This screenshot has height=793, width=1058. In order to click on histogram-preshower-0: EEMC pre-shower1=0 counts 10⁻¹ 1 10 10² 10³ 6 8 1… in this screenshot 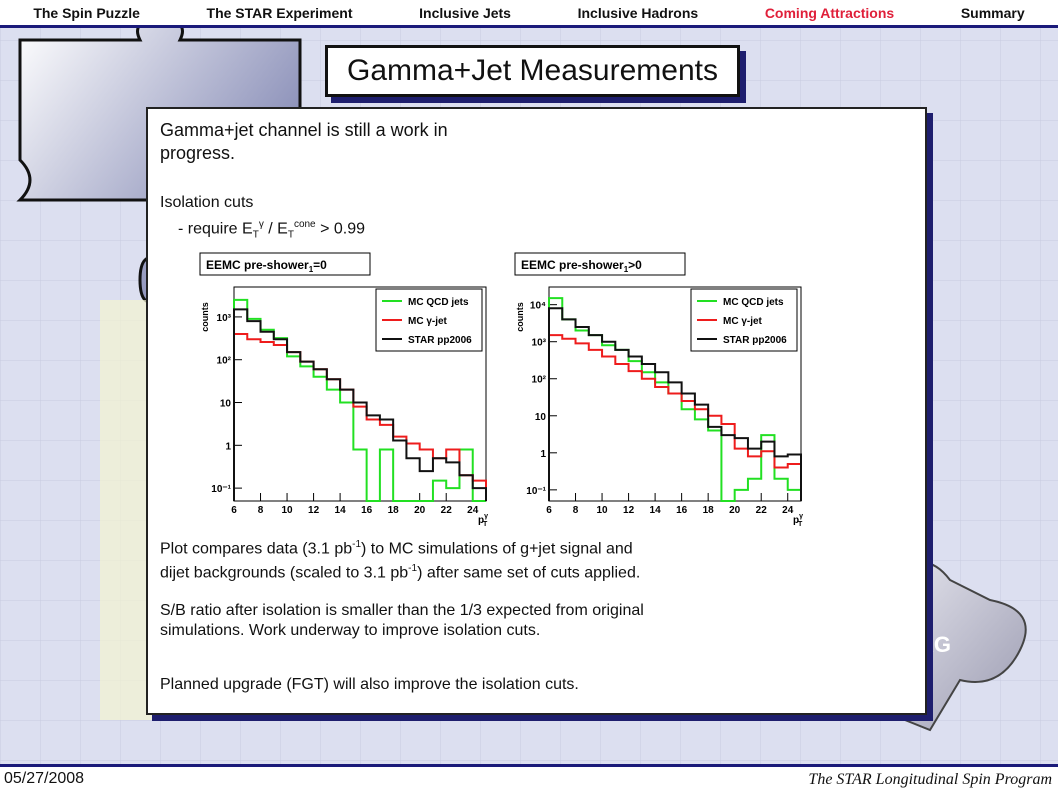, I will do `click(343, 390)`.